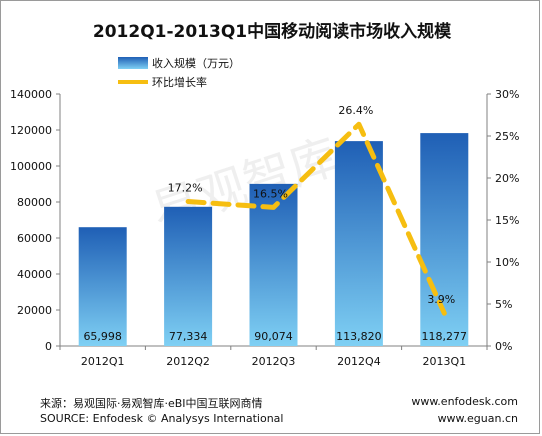 This screenshot has height=436, width=542. What do you see at coordinates (274, 361) in the screenshot?
I see `x-tick-label: 2012Q3` at bounding box center [274, 361].